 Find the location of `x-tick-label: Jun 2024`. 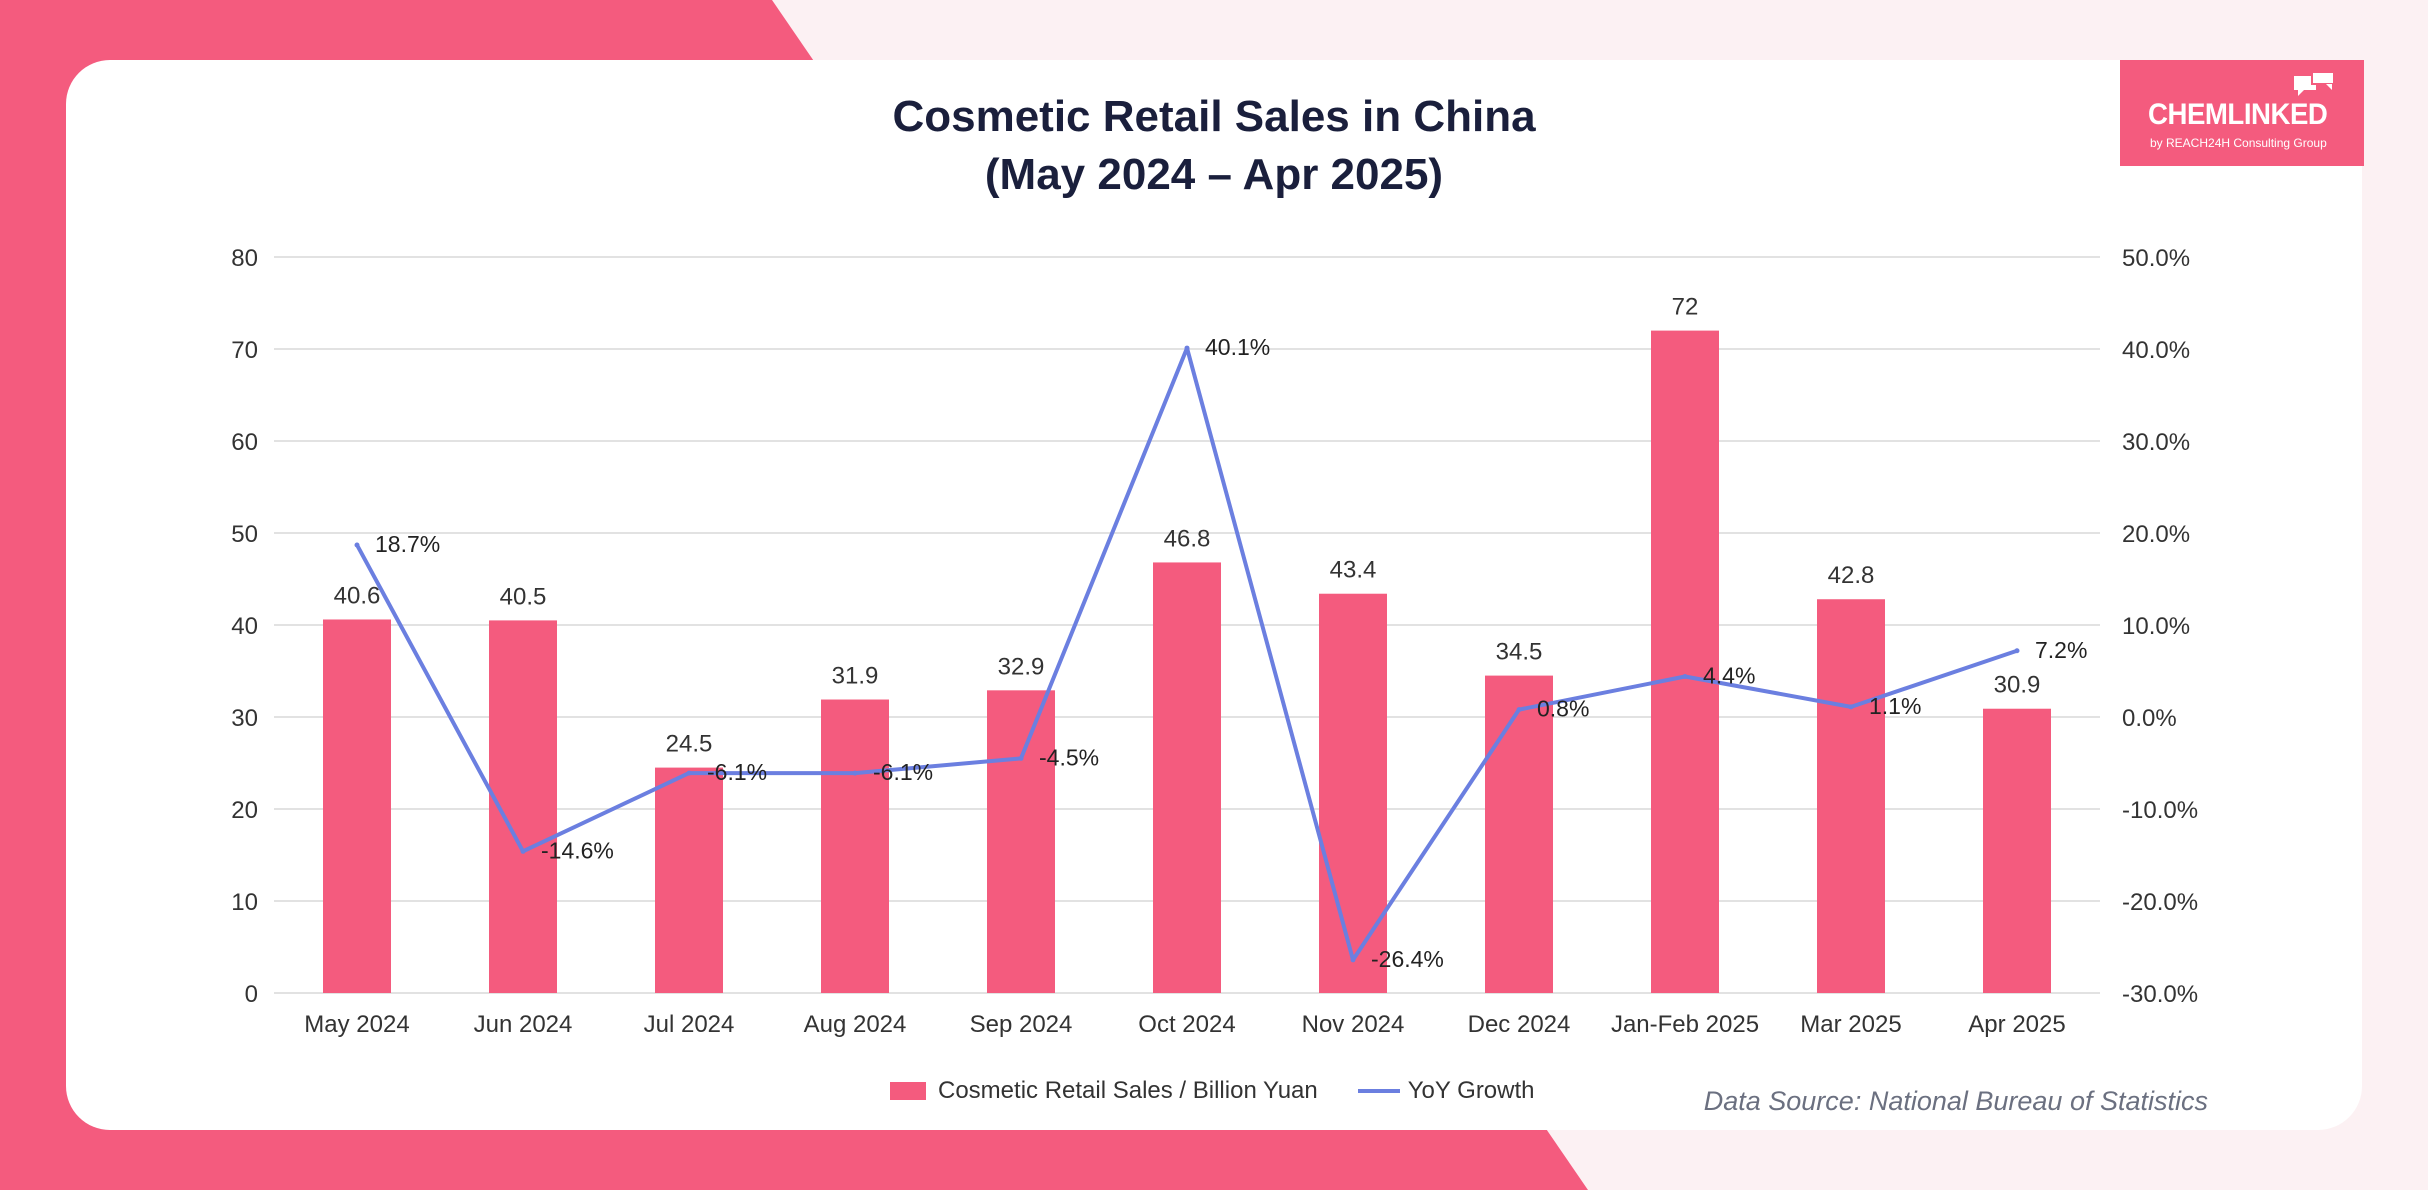

x-tick-label: Jun 2024 is located at coordinates (523, 1024).